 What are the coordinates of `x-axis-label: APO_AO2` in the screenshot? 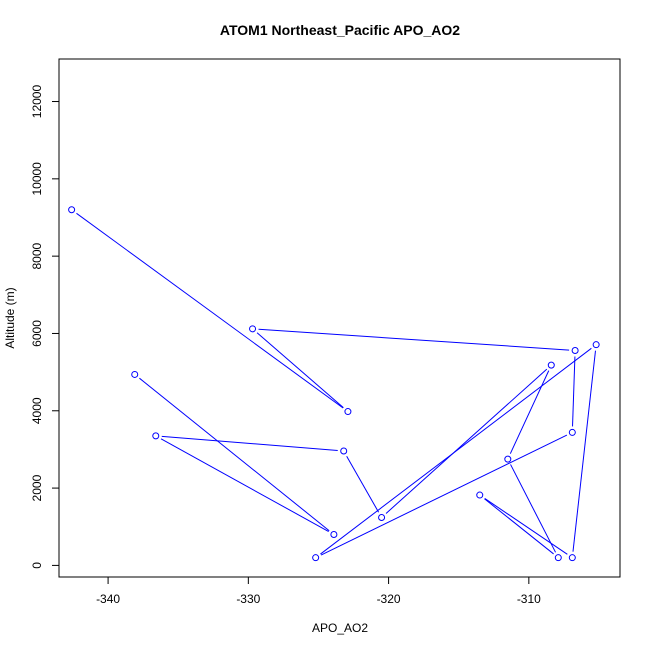 It's located at (340, 628).